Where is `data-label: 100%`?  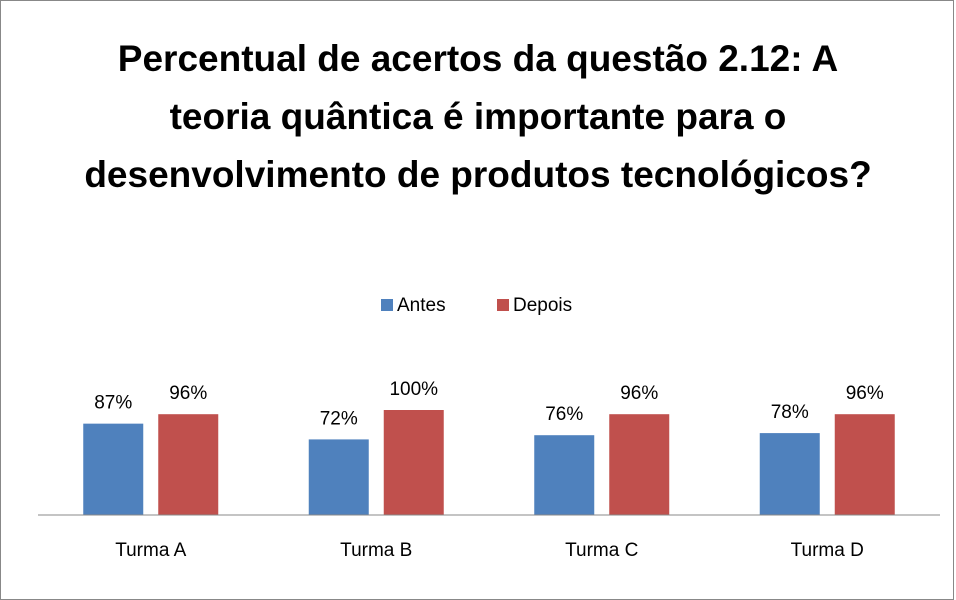 data-label: 100% is located at coordinates (413, 389).